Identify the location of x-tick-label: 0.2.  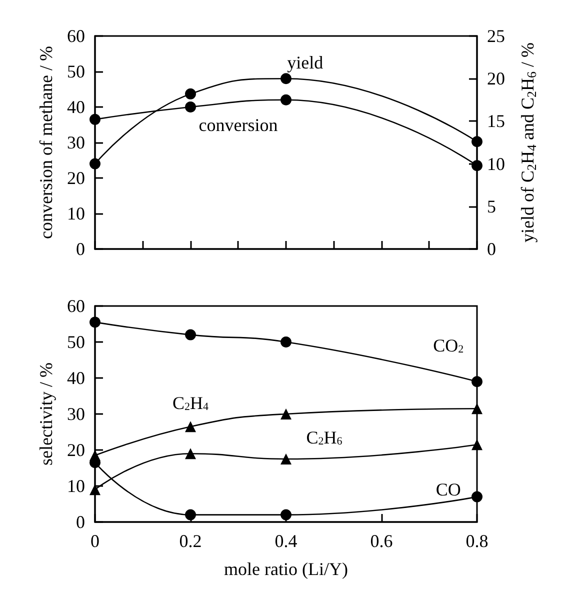
(190, 541).